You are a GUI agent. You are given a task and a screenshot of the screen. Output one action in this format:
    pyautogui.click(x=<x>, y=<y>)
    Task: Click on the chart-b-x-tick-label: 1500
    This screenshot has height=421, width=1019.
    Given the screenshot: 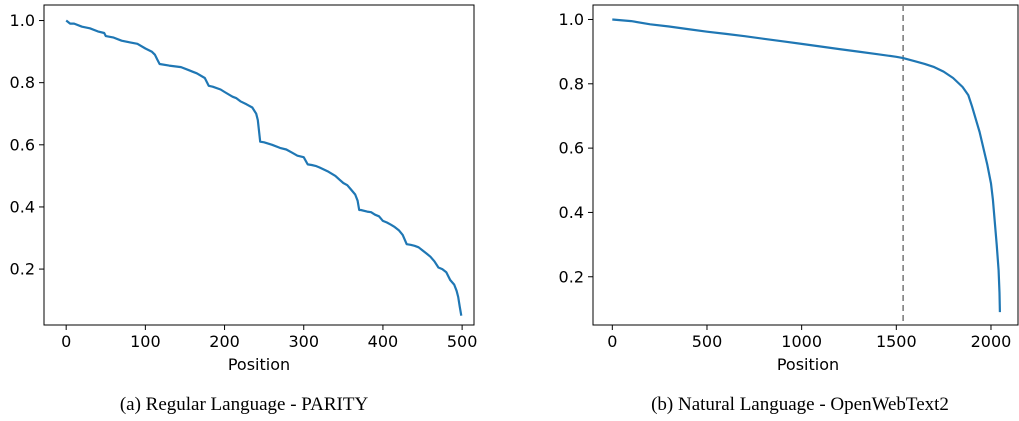 What is the action you would take?
    pyautogui.click(x=896, y=341)
    